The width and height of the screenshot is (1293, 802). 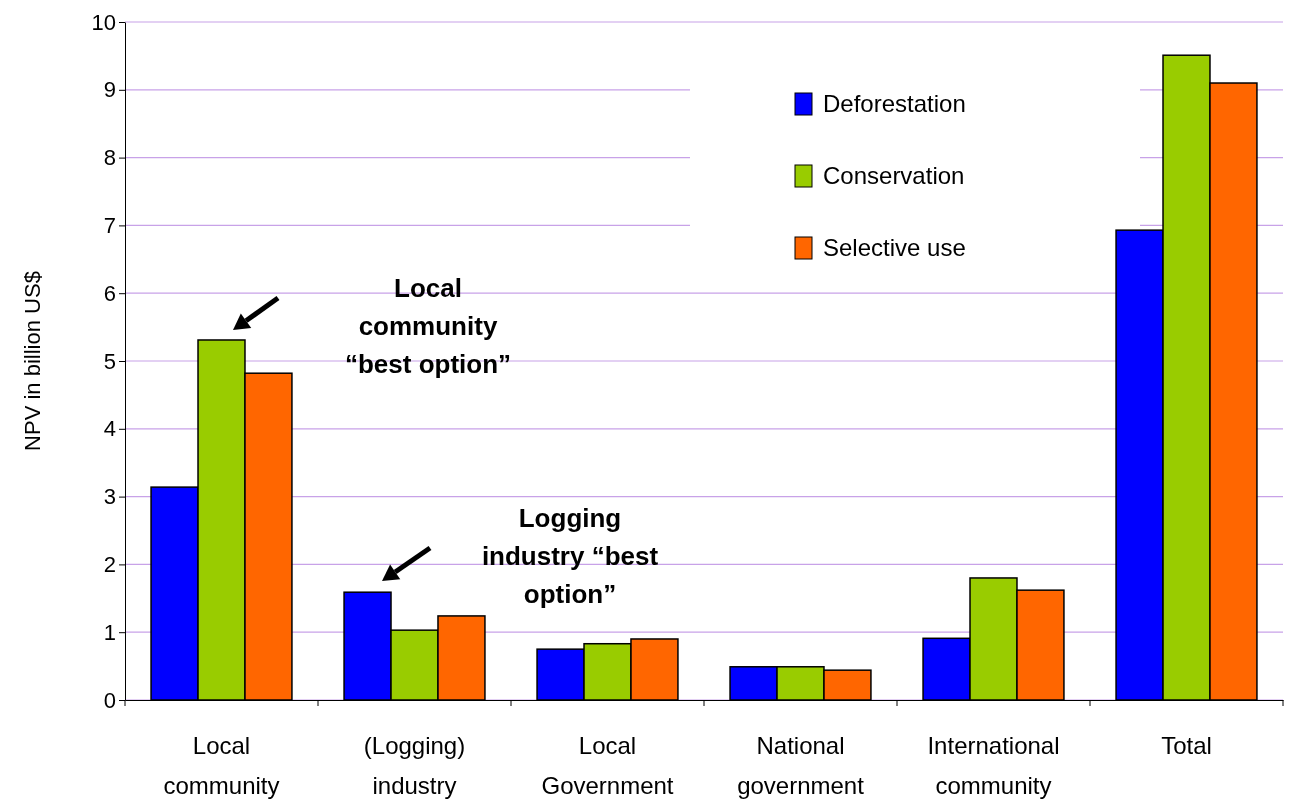 I want to click on y-tick-label: 10, so click(x=103, y=22).